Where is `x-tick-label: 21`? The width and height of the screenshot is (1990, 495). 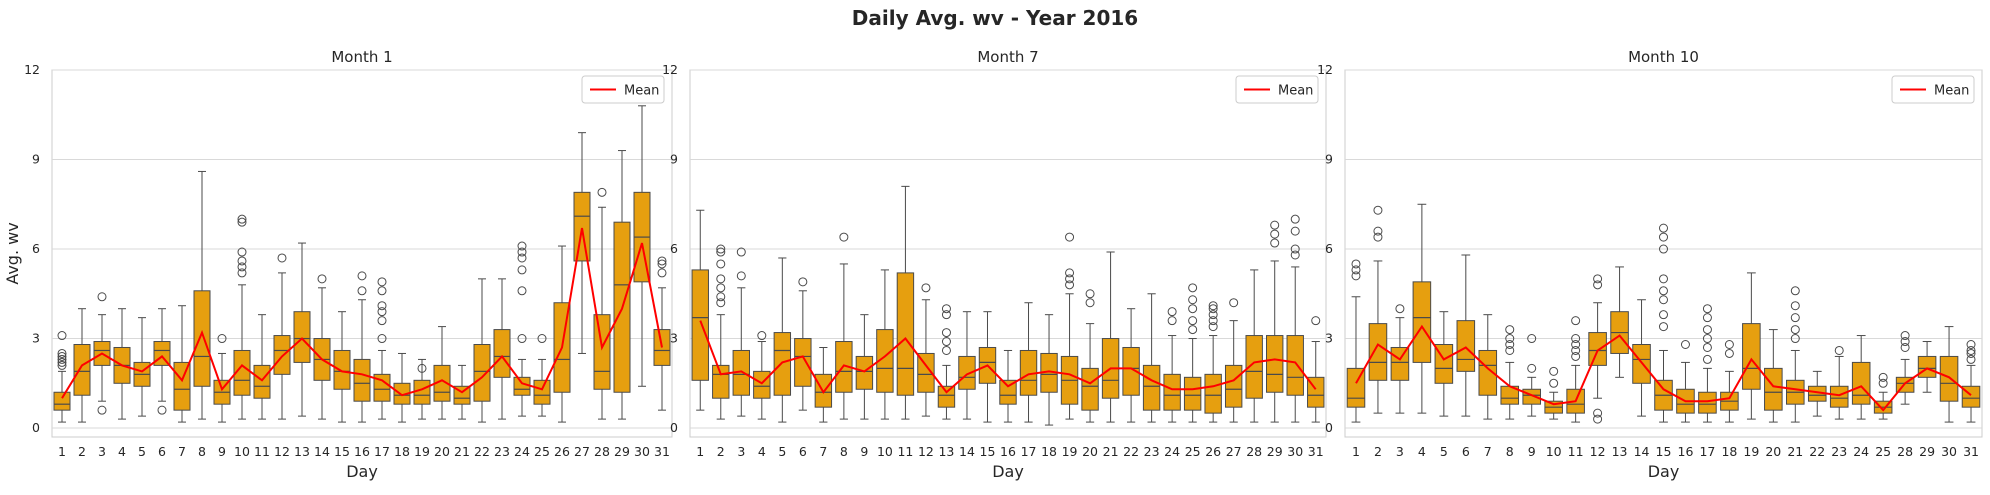 x-tick-label: 21 is located at coordinates (462, 451).